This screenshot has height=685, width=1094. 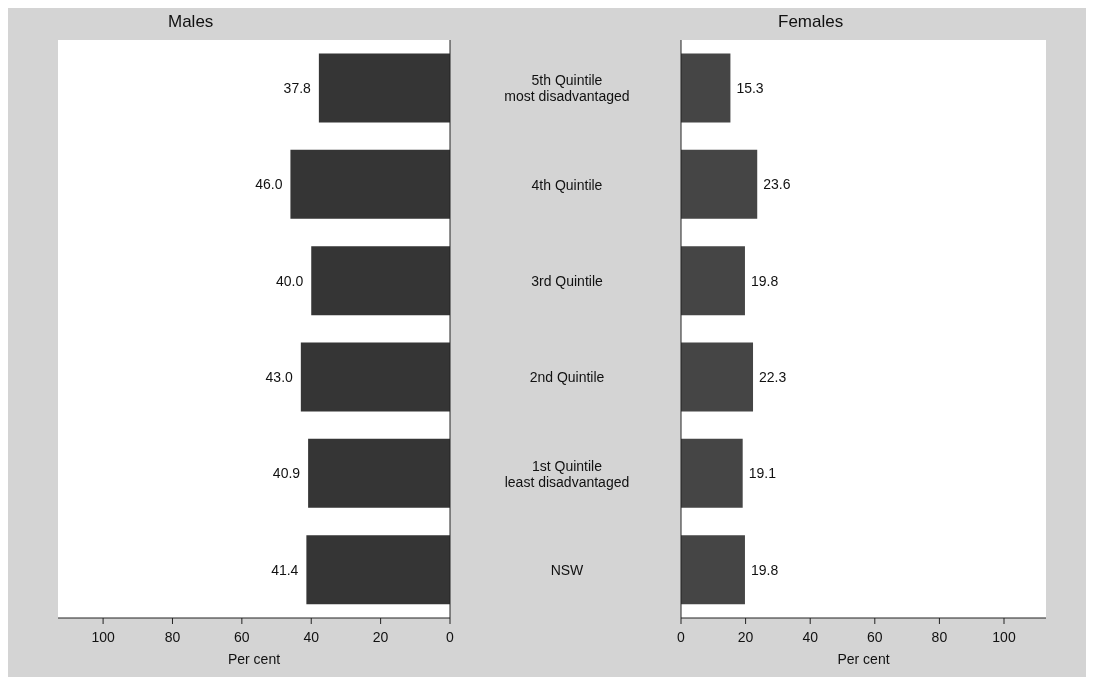 What do you see at coordinates (286, 473) in the screenshot?
I see `data-label: 40.9` at bounding box center [286, 473].